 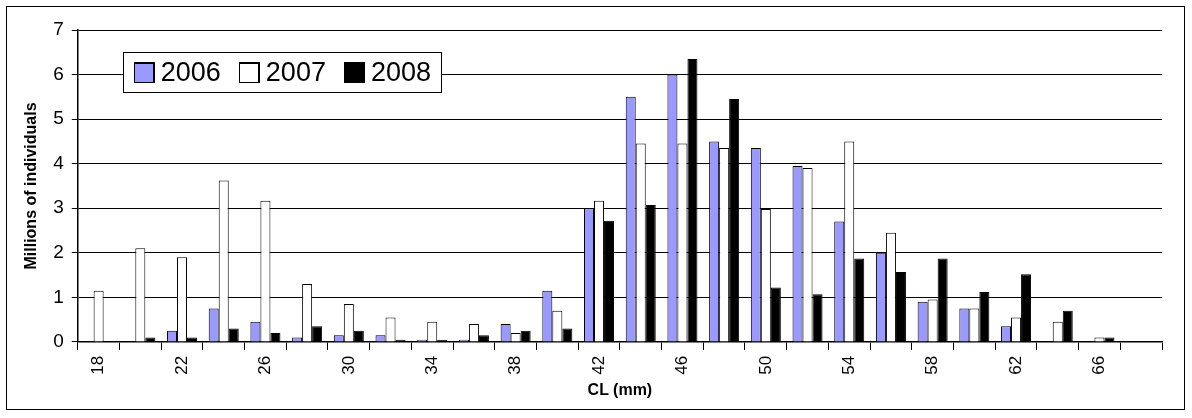 What do you see at coordinates (1099, 365) in the screenshot?
I see `x-tick-label: 66` at bounding box center [1099, 365].